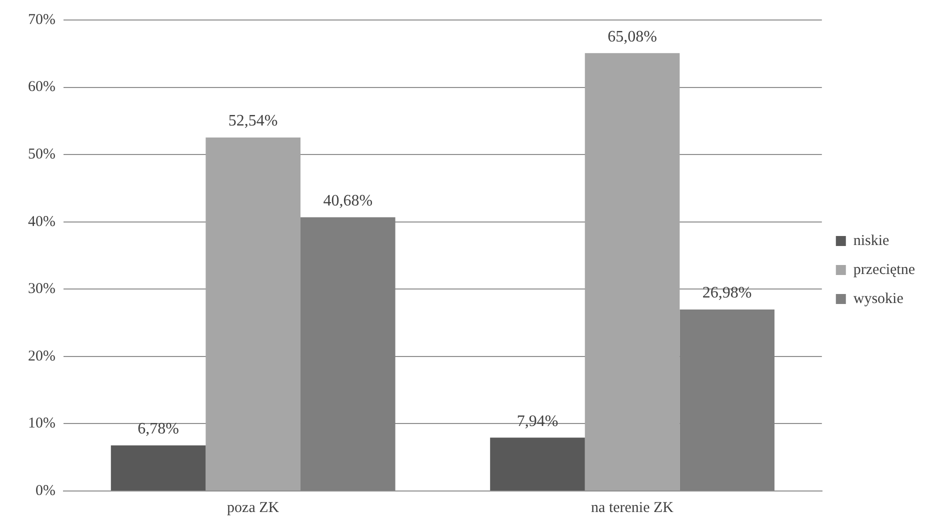 Image resolution: width=935 pixels, height=528 pixels. Describe the element at coordinates (42, 222) in the screenshot. I see `y-tick-label: 40%` at that location.